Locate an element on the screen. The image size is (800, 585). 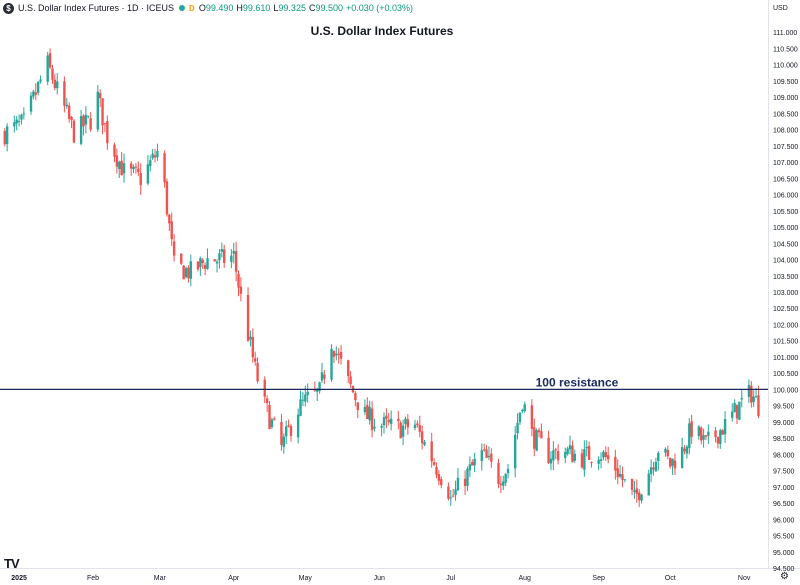
resistance-label: 100 resistance is located at coordinates (577, 382).